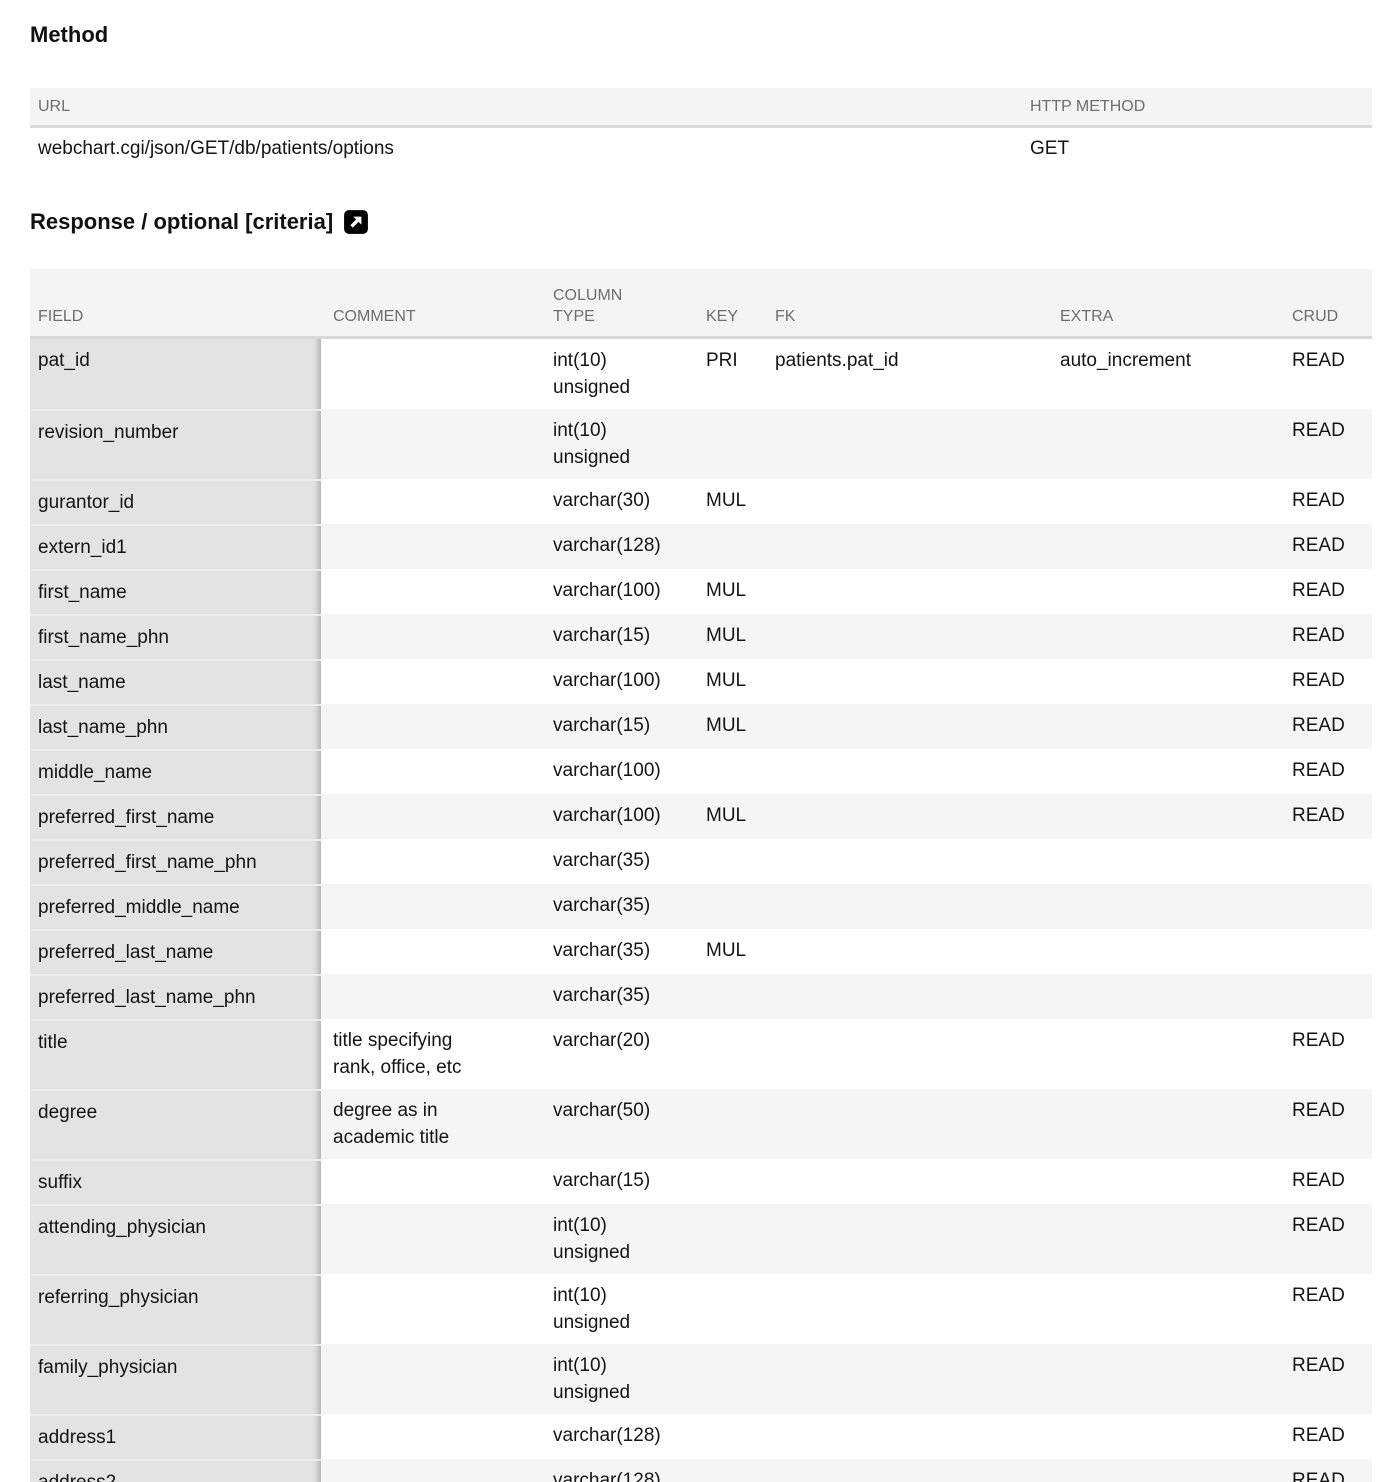 Image resolution: width=1396 pixels, height=1482 pixels. What do you see at coordinates (175, 681) in the screenshot?
I see `field-name-cell: last_name` at bounding box center [175, 681].